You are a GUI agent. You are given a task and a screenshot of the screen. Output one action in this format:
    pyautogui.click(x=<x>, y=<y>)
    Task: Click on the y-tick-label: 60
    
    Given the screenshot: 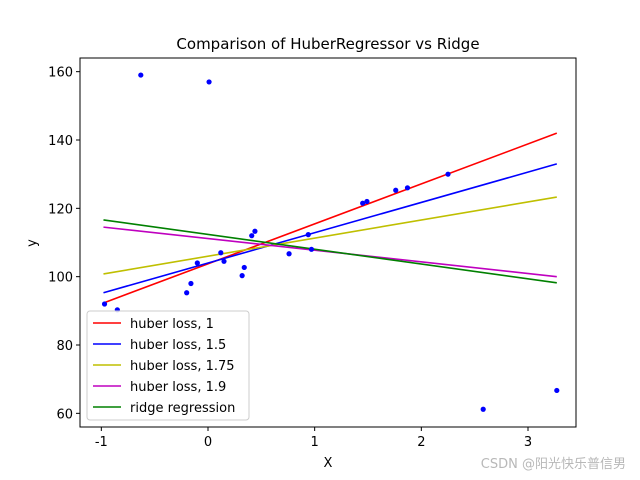 What is the action you would take?
    pyautogui.click(x=64, y=414)
    